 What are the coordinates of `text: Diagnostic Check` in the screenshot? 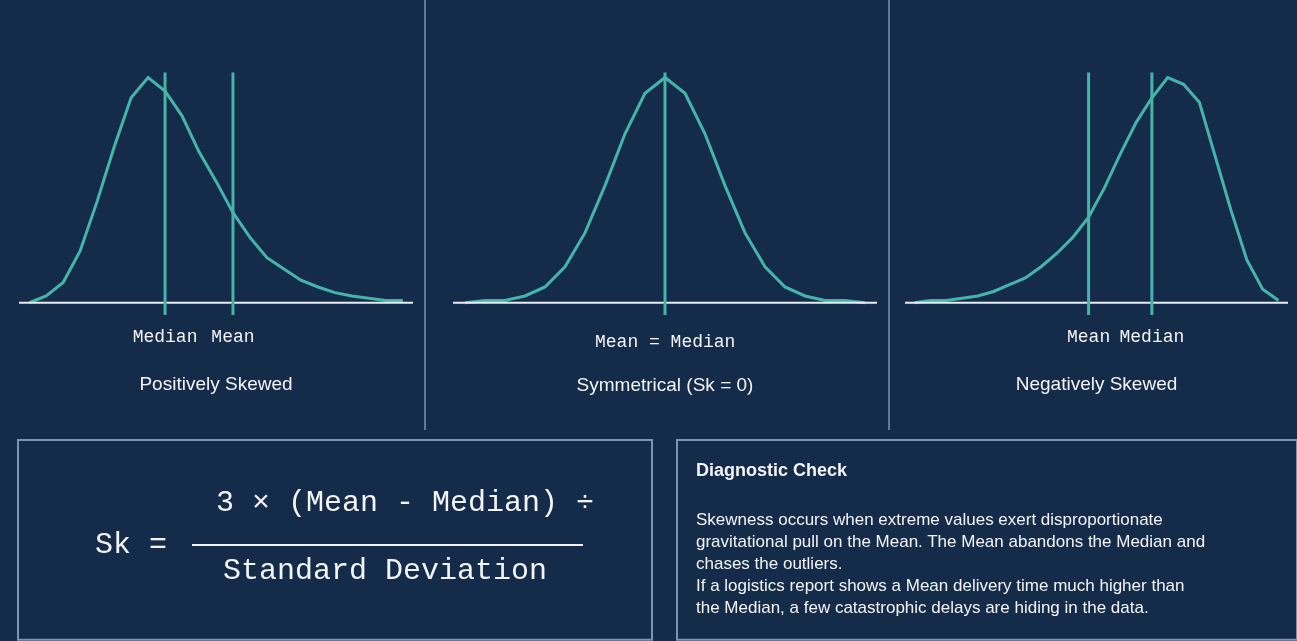 It's located at (772, 470).